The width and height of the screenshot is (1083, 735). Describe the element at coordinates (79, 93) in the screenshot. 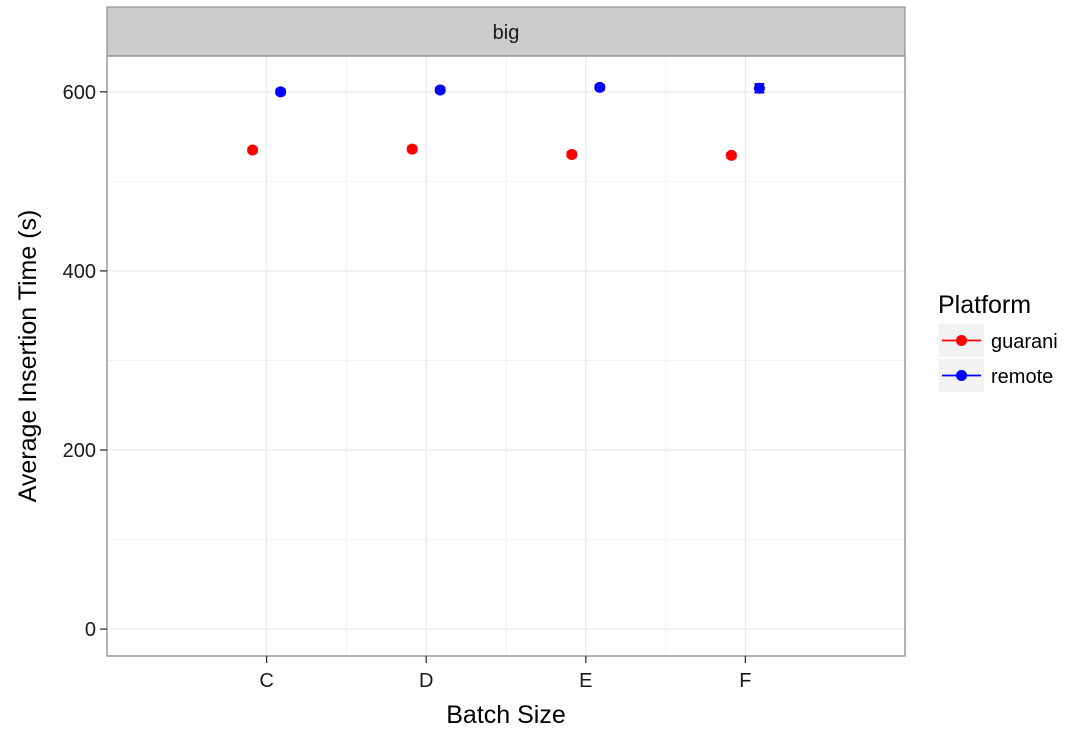

I see `y-tick-label: 600` at that location.